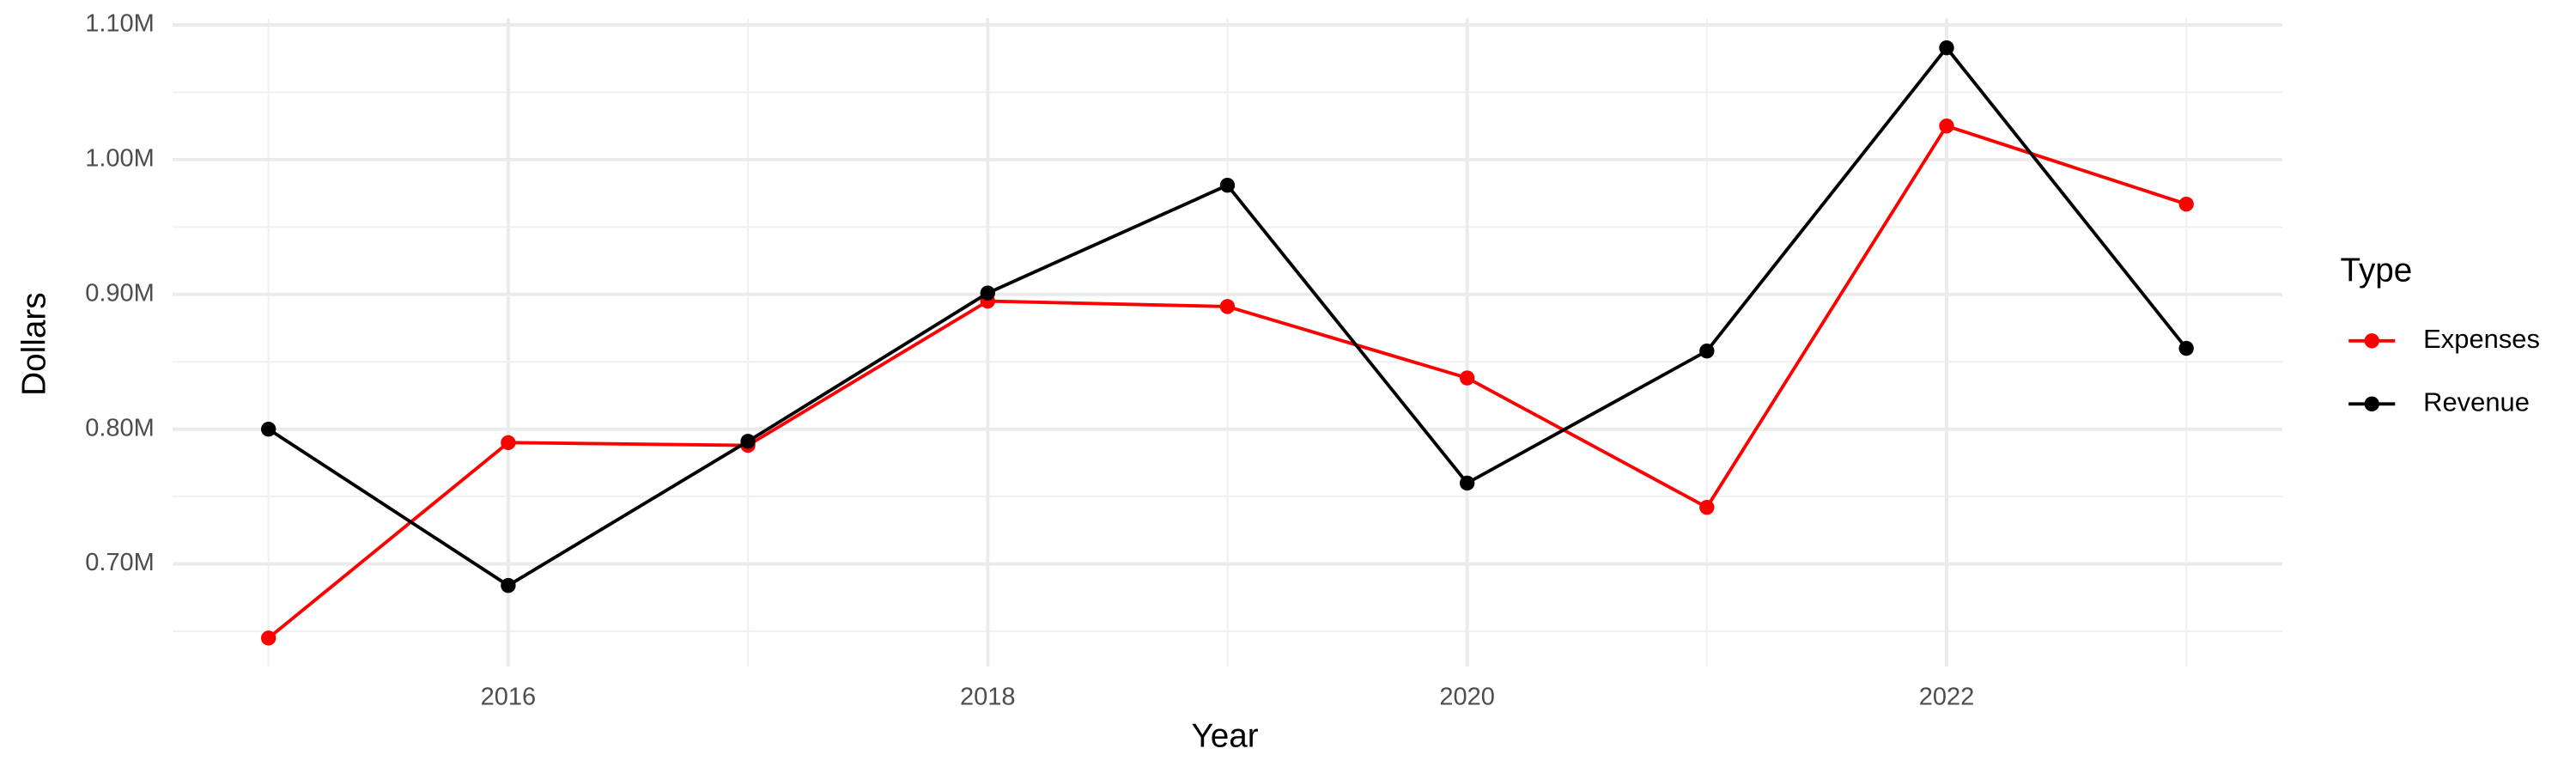 The height and width of the screenshot is (773, 2576). Describe the element at coordinates (2481, 339) in the screenshot. I see `legend-label: Expenses` at that location.